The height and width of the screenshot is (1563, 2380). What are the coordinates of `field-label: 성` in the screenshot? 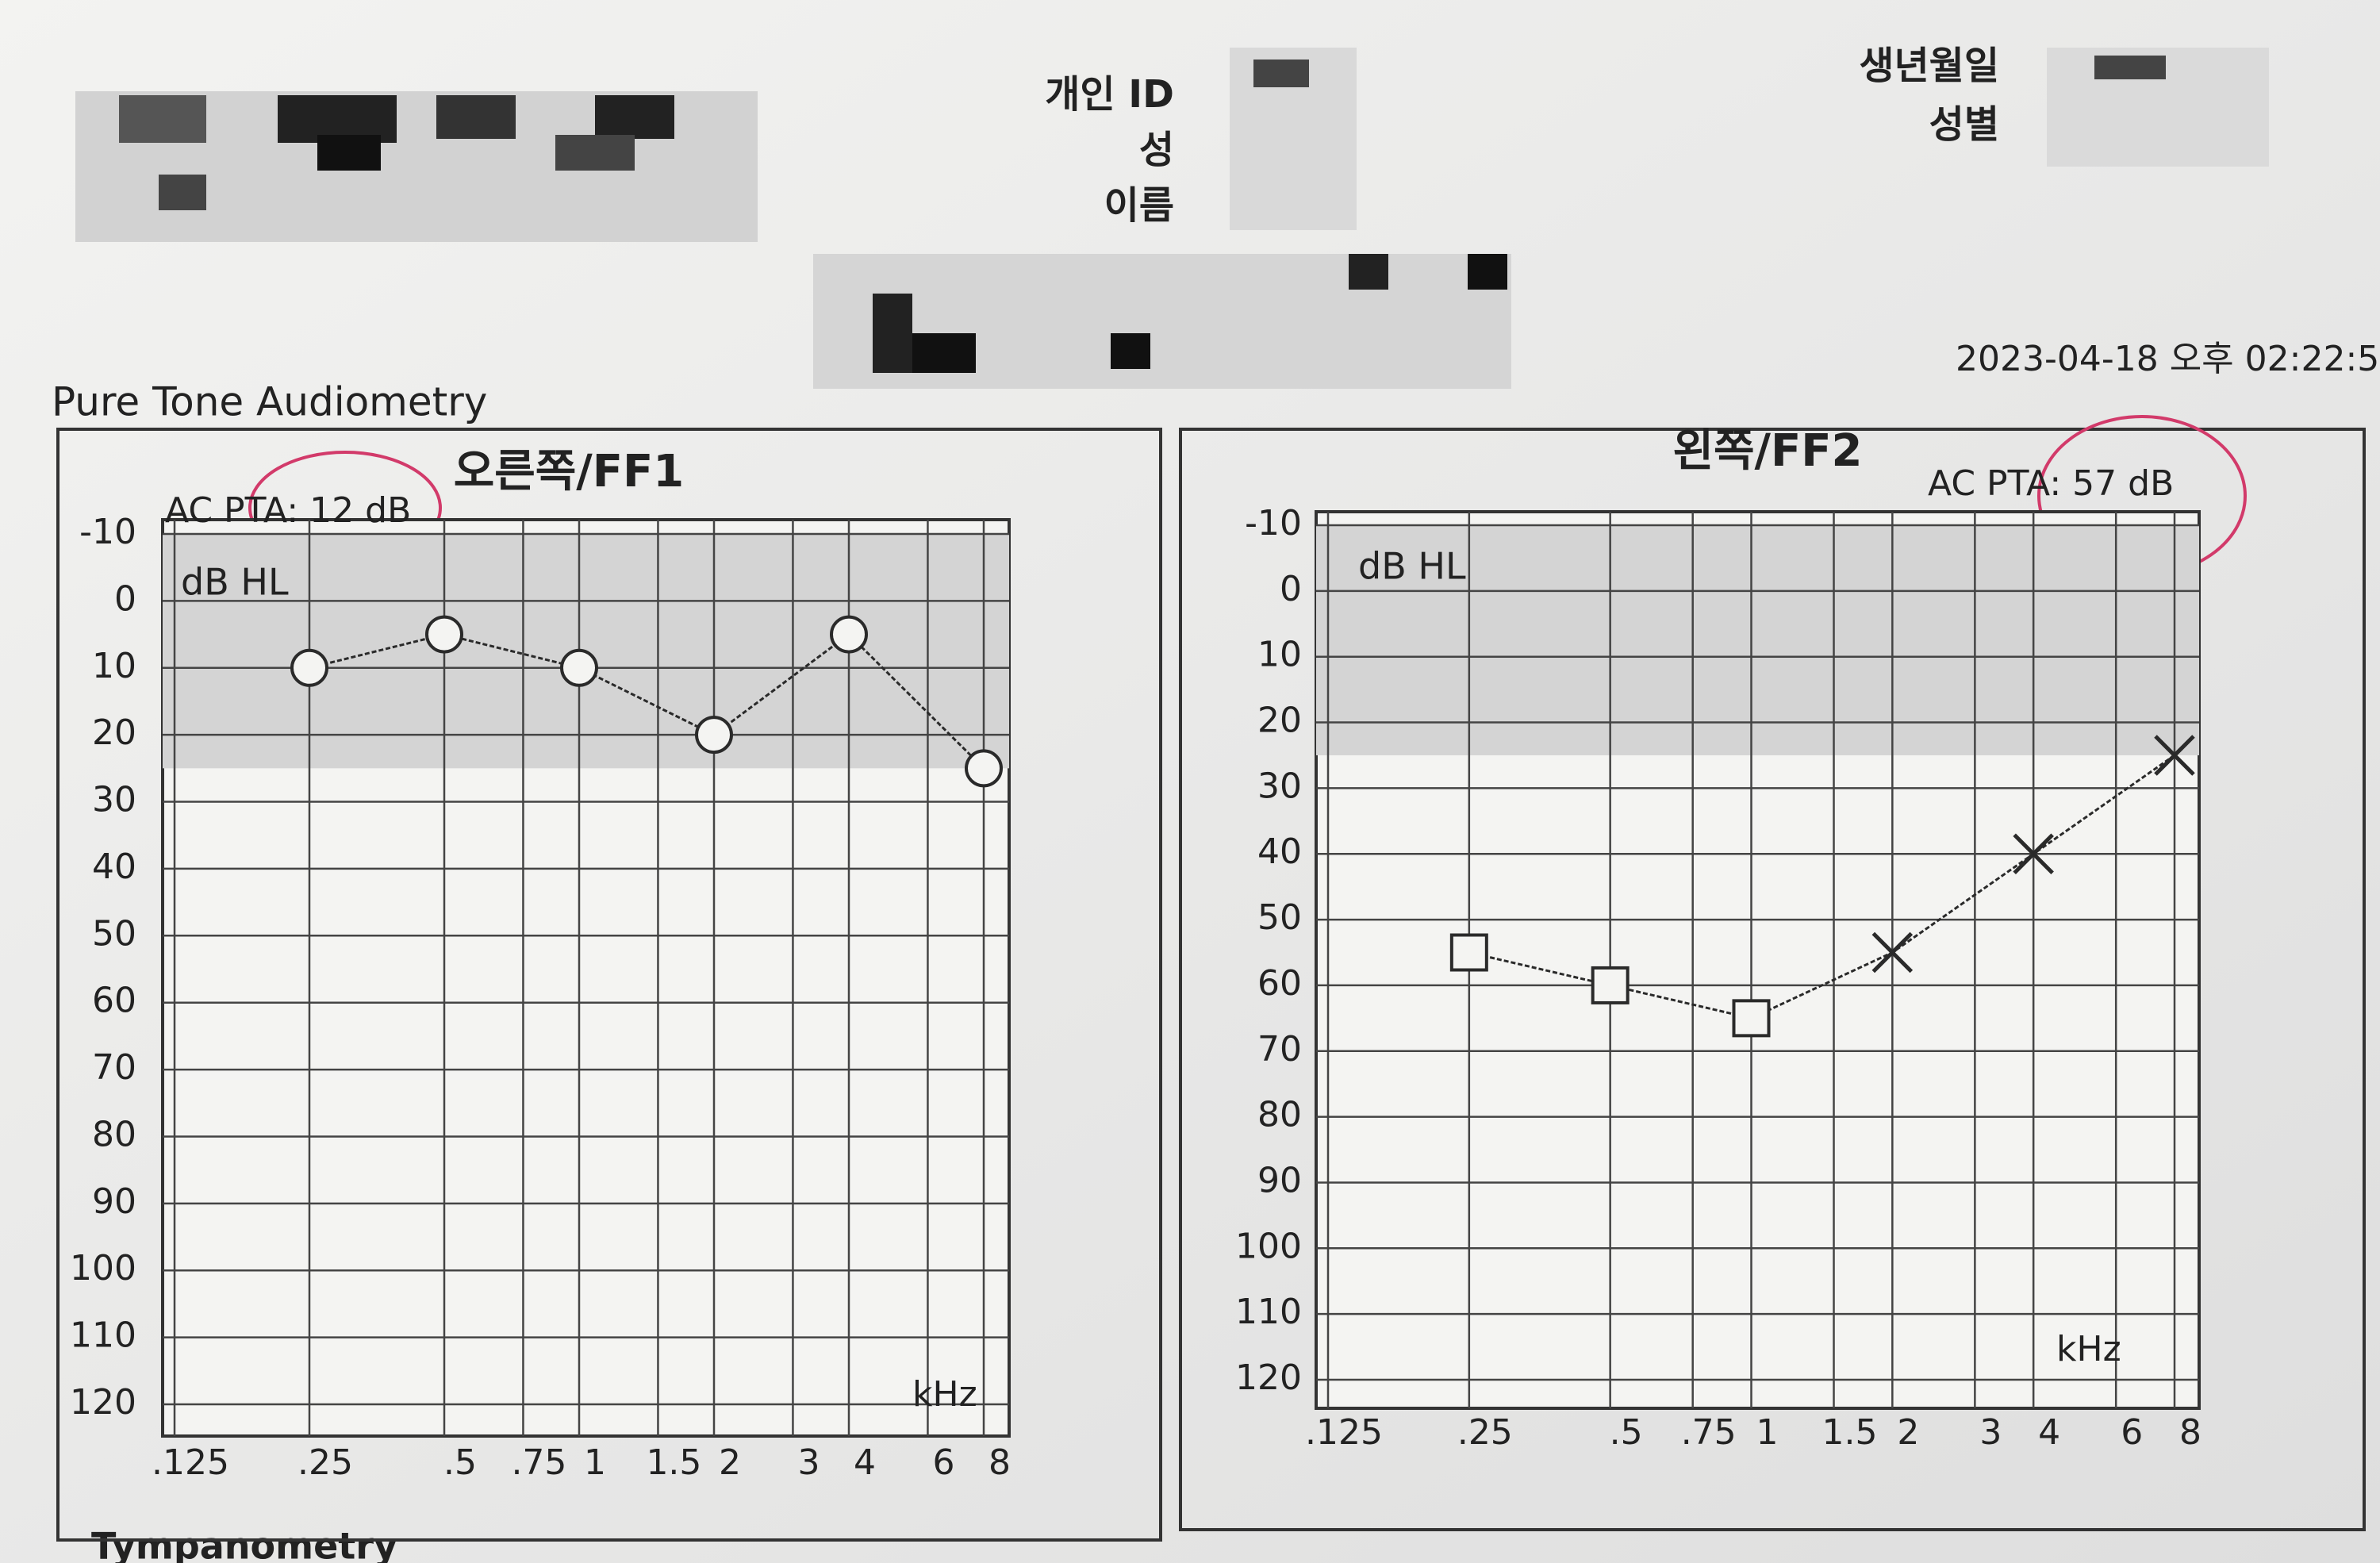 It's located at (1156, 150).